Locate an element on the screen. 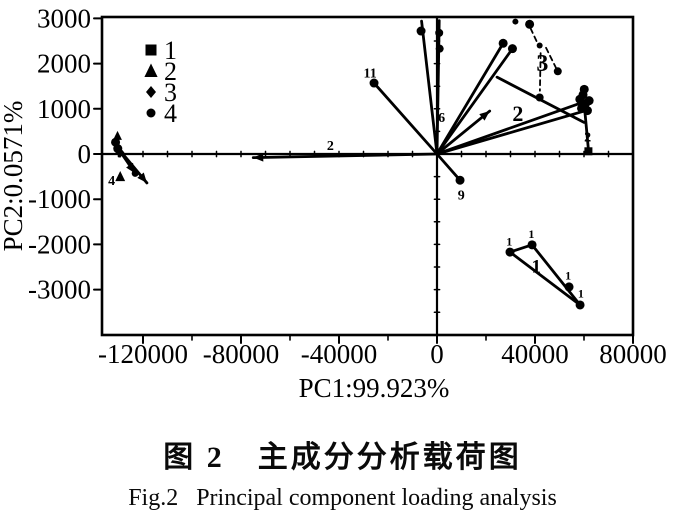 The width and height of the screenshot is (685, 515). y-axis-title: PC2:0.0571% is located at coordinates (14, 176).